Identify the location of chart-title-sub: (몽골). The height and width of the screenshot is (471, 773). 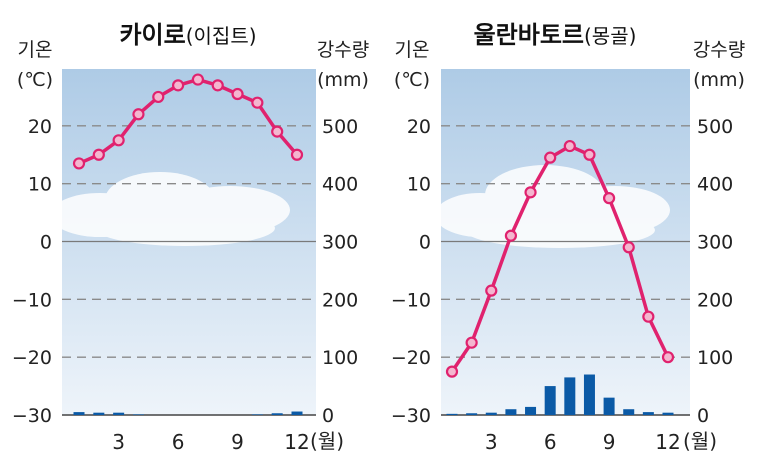
(610, 36).